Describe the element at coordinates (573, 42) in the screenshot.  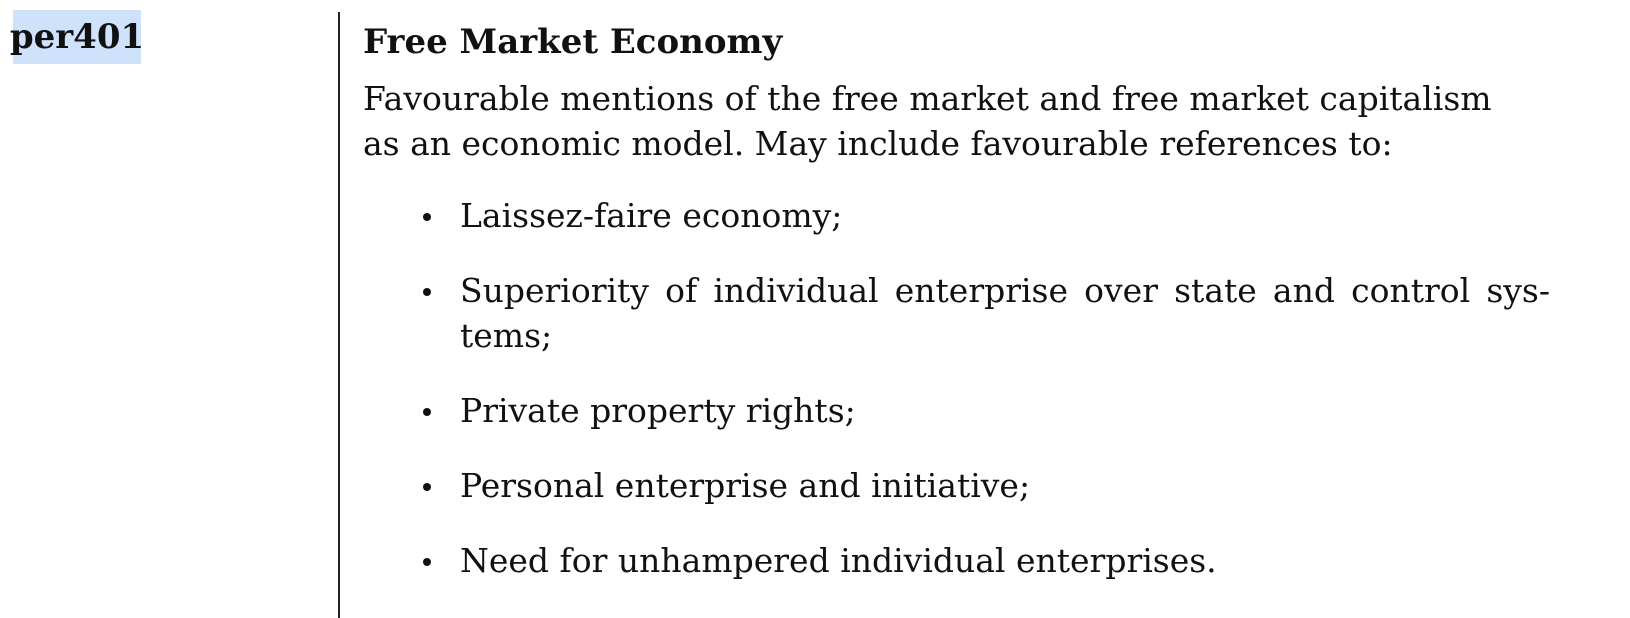
I see `category-title: Free Market Economy` at that location.